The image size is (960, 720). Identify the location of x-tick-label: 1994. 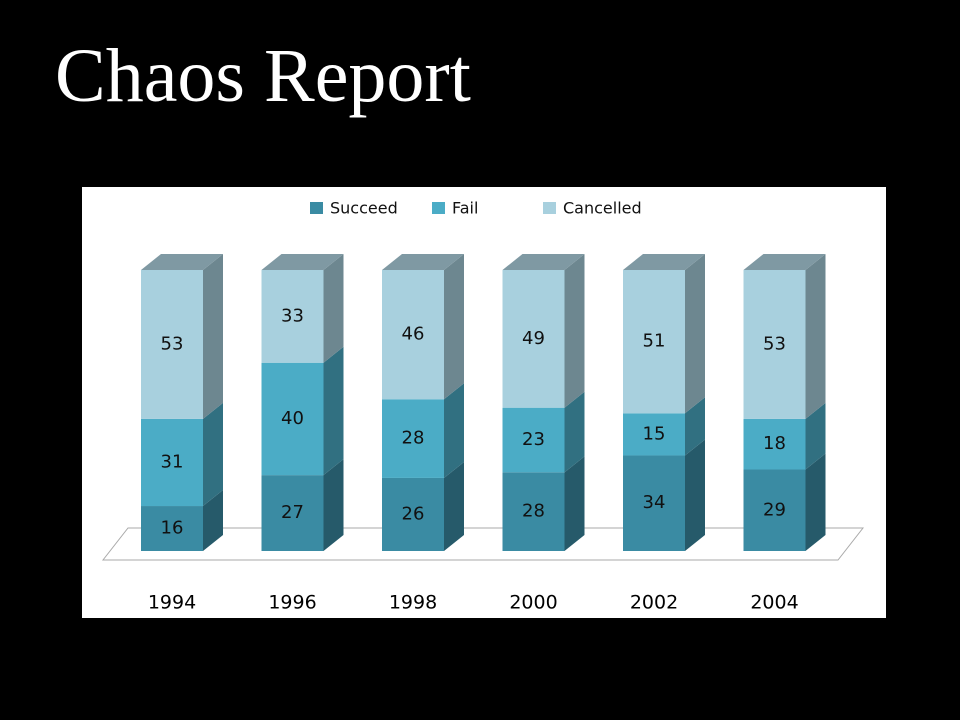
(172, 603).